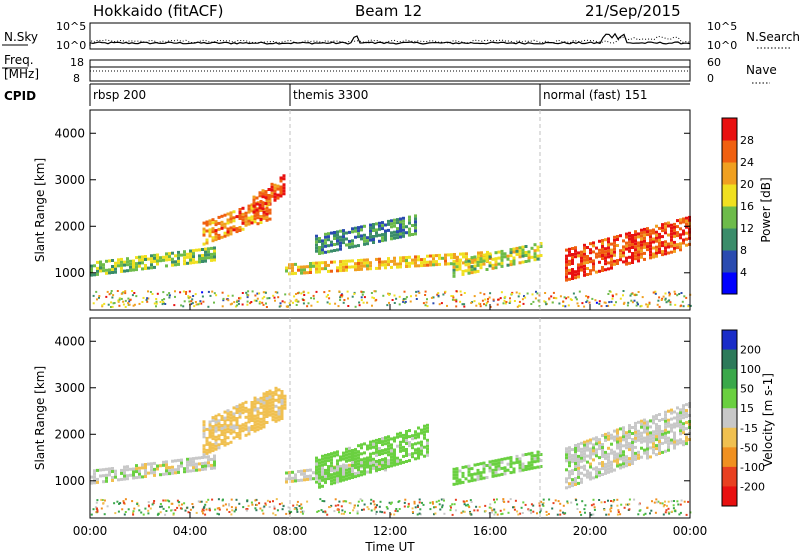 This screenshot has width=800, height=554. What do you see at coordinates (729, 359) in the screenshot?
I see `colorbar-swatch` at bounding box center [729, 359].